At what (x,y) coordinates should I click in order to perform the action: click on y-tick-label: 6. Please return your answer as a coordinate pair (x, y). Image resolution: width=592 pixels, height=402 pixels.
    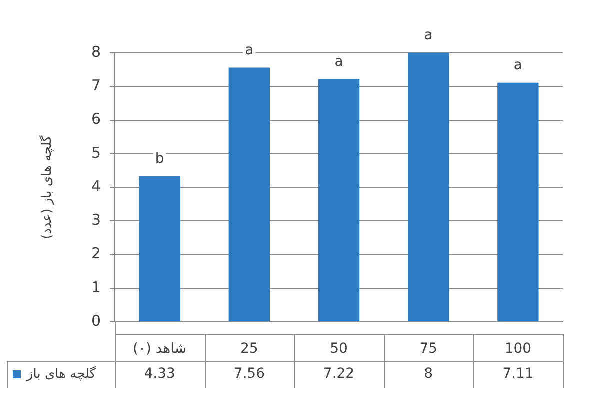
    Looking at the image, I should click on (96, 119).